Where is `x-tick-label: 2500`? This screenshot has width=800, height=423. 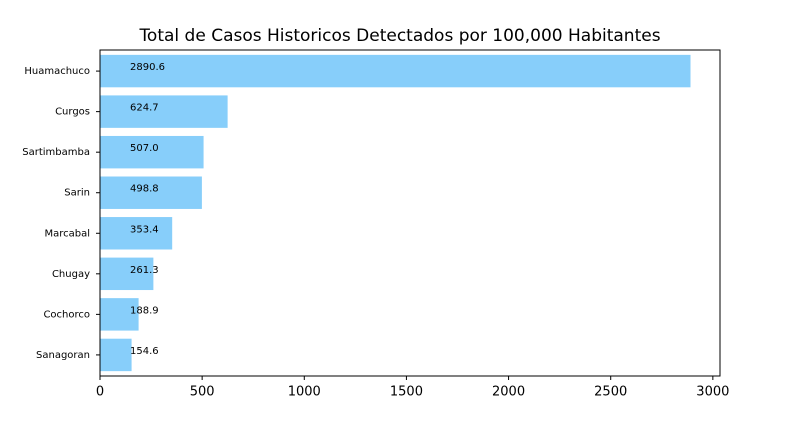
x-tick-label: 2500 is located at coordinates (610, 392).